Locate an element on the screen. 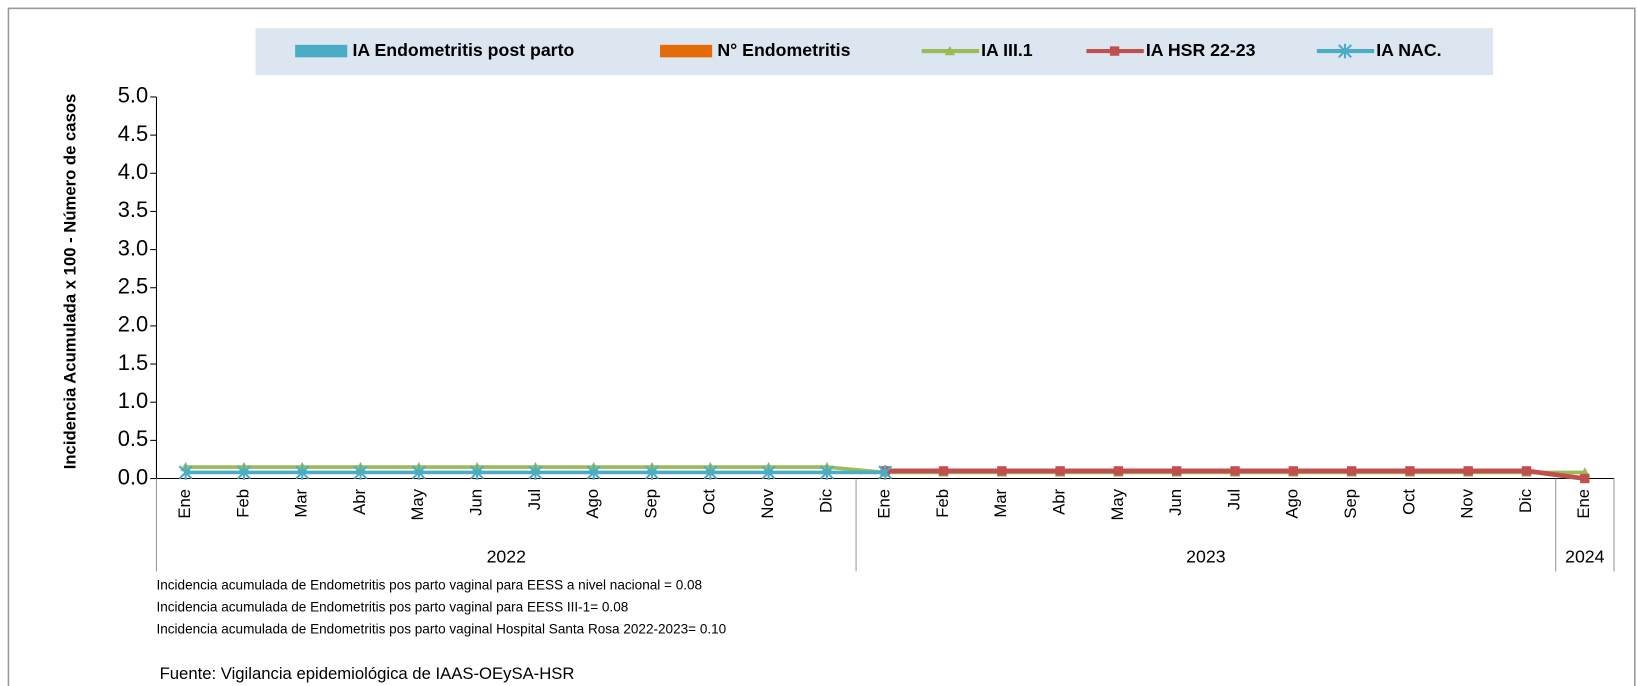 Image resolution: width=1637 pixels, height=686 pixels. year-label: 2022 is located at coordinates (506, 556).